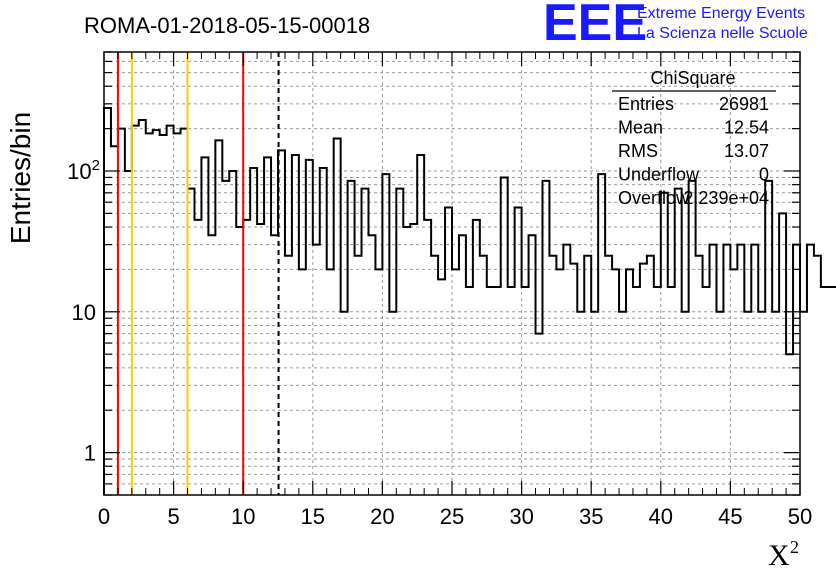  What do you see at coordinates (722, 33) in the screenshot?
I see `logo-line-2: La Scienza nelle Scuole` at bounding box center [722, 33].